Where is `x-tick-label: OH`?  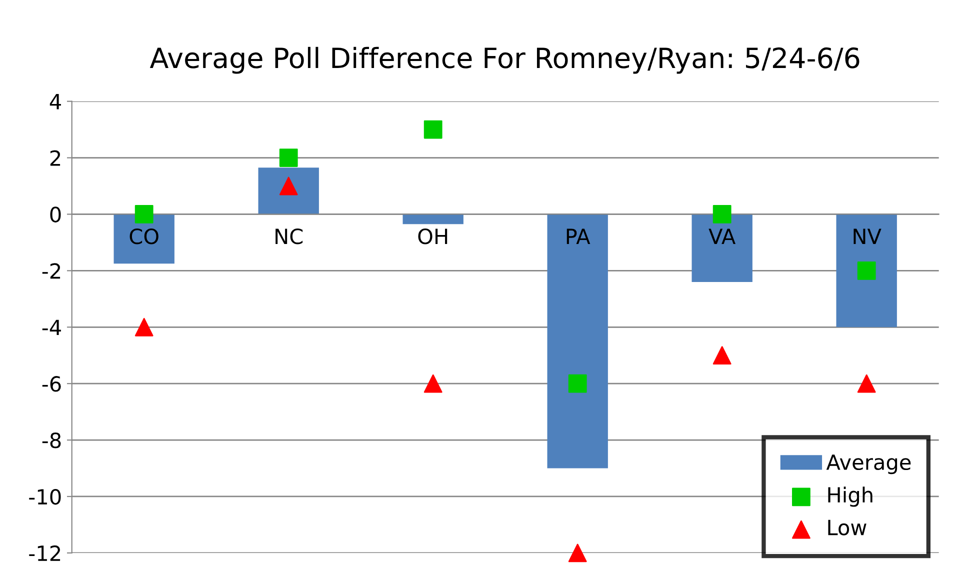
x-tick-label: OH is located at coordinates (433, 236).